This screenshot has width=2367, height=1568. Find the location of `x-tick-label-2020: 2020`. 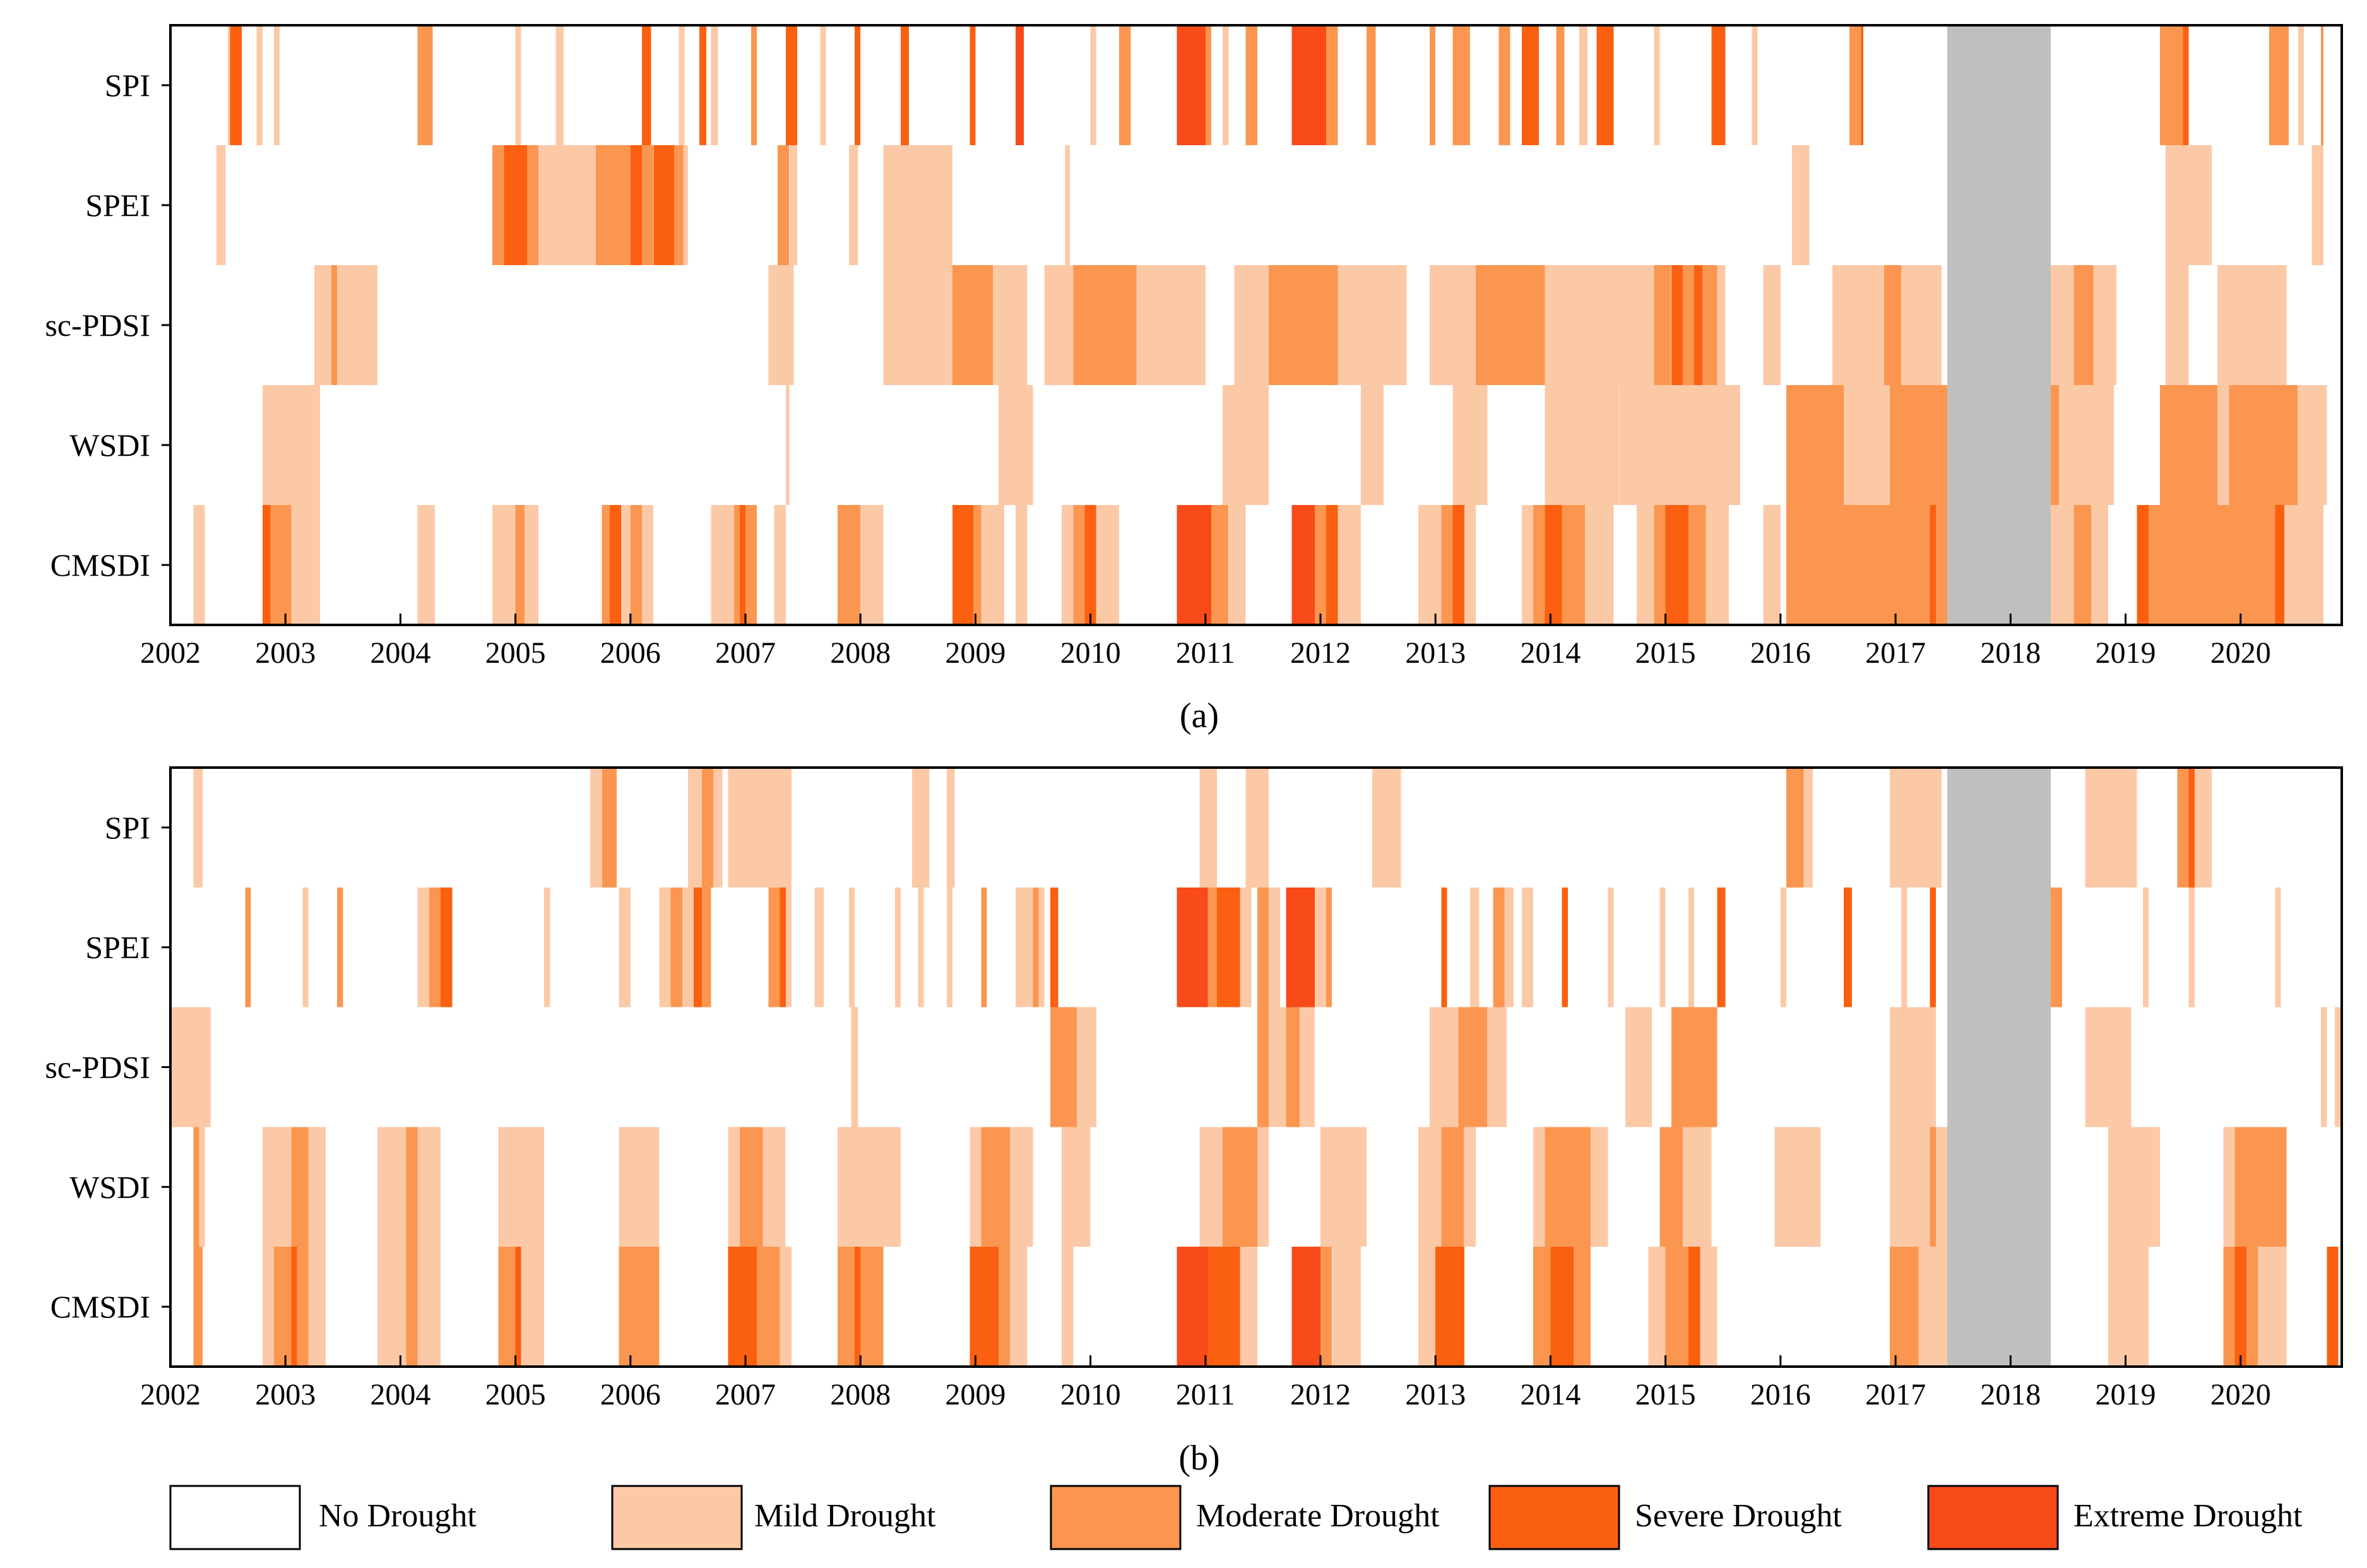

x-tick-label-2020: 2020 is located at coordinates (2240, 653).